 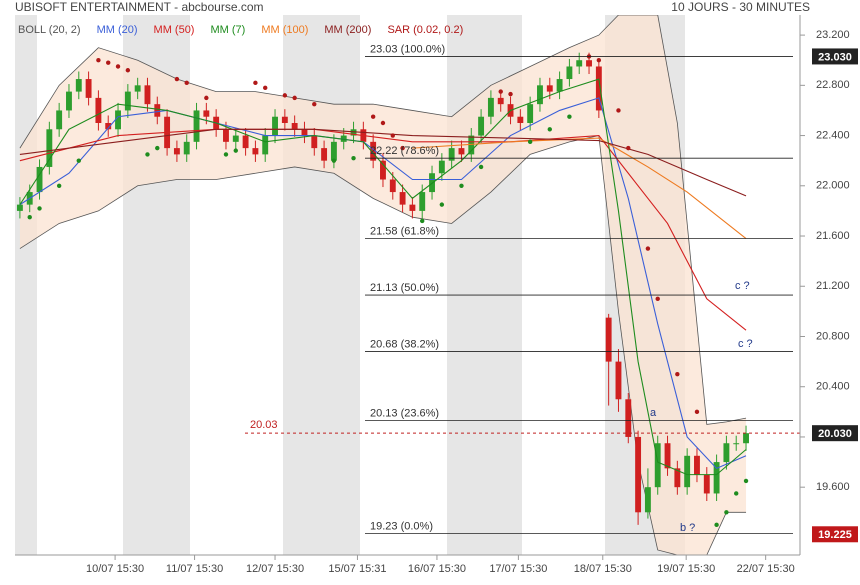 I want to click on last-price-label: 20.03, so click(x=264, y=425).